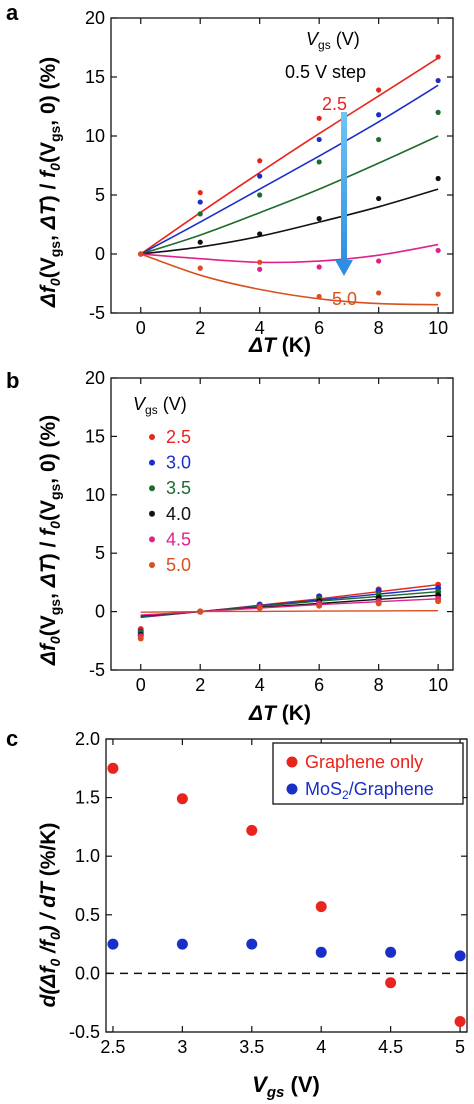 This screenshot has height=1104, width=474. Describe the element at coordinates (460, 1047) in the screenshot. I see `x-tick-label: 5` at that location.